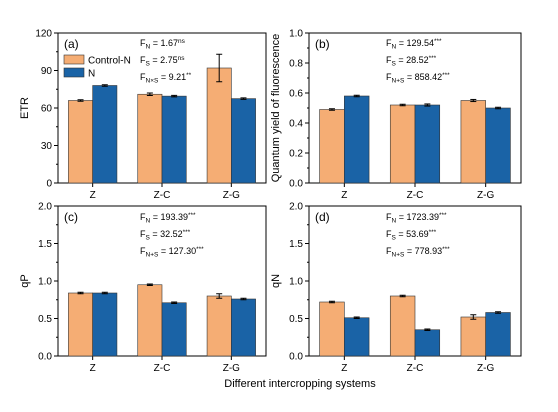 The width and height of the screenshot is (558, 412). What do you see at coordinates (49, 184) in the screenshot?
I see `y-tick-label: 0` at bounding box center [49, 184].